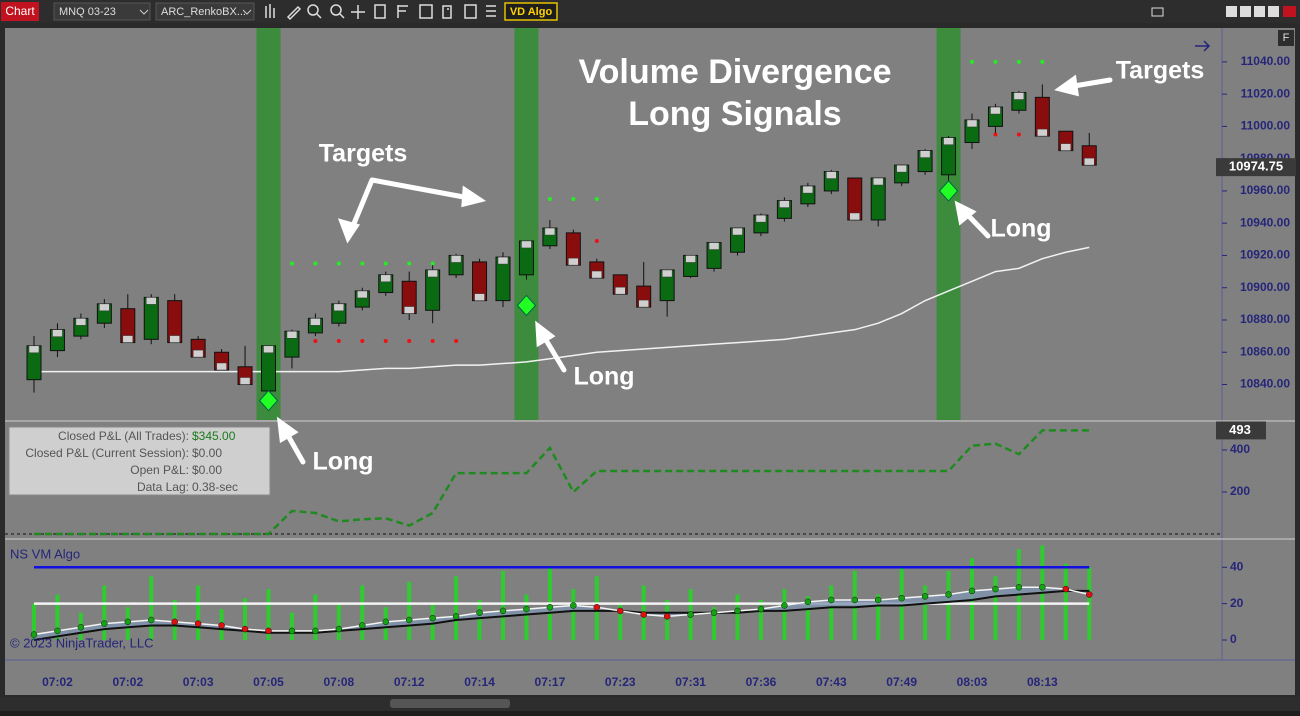  What do you see at coordinates (159, 470) in the screenshot?
I see `pnl-label: Open P&L:` at bounding box center [159, 470].